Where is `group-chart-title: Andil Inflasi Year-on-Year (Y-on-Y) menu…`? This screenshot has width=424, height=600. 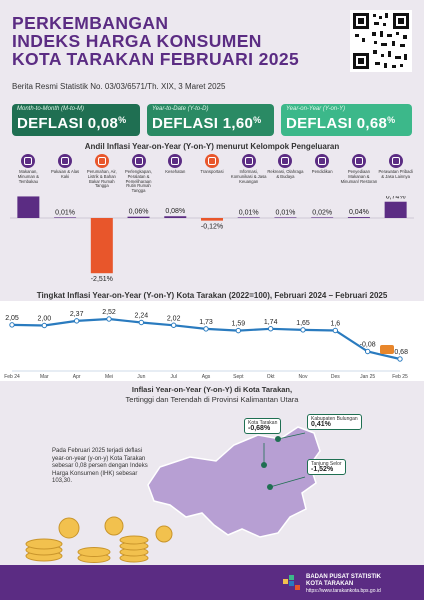
group-chart-title: Andil Inflasi Year-on-Year (Y-on-Y) menu… is located at coordinates (212, 146).